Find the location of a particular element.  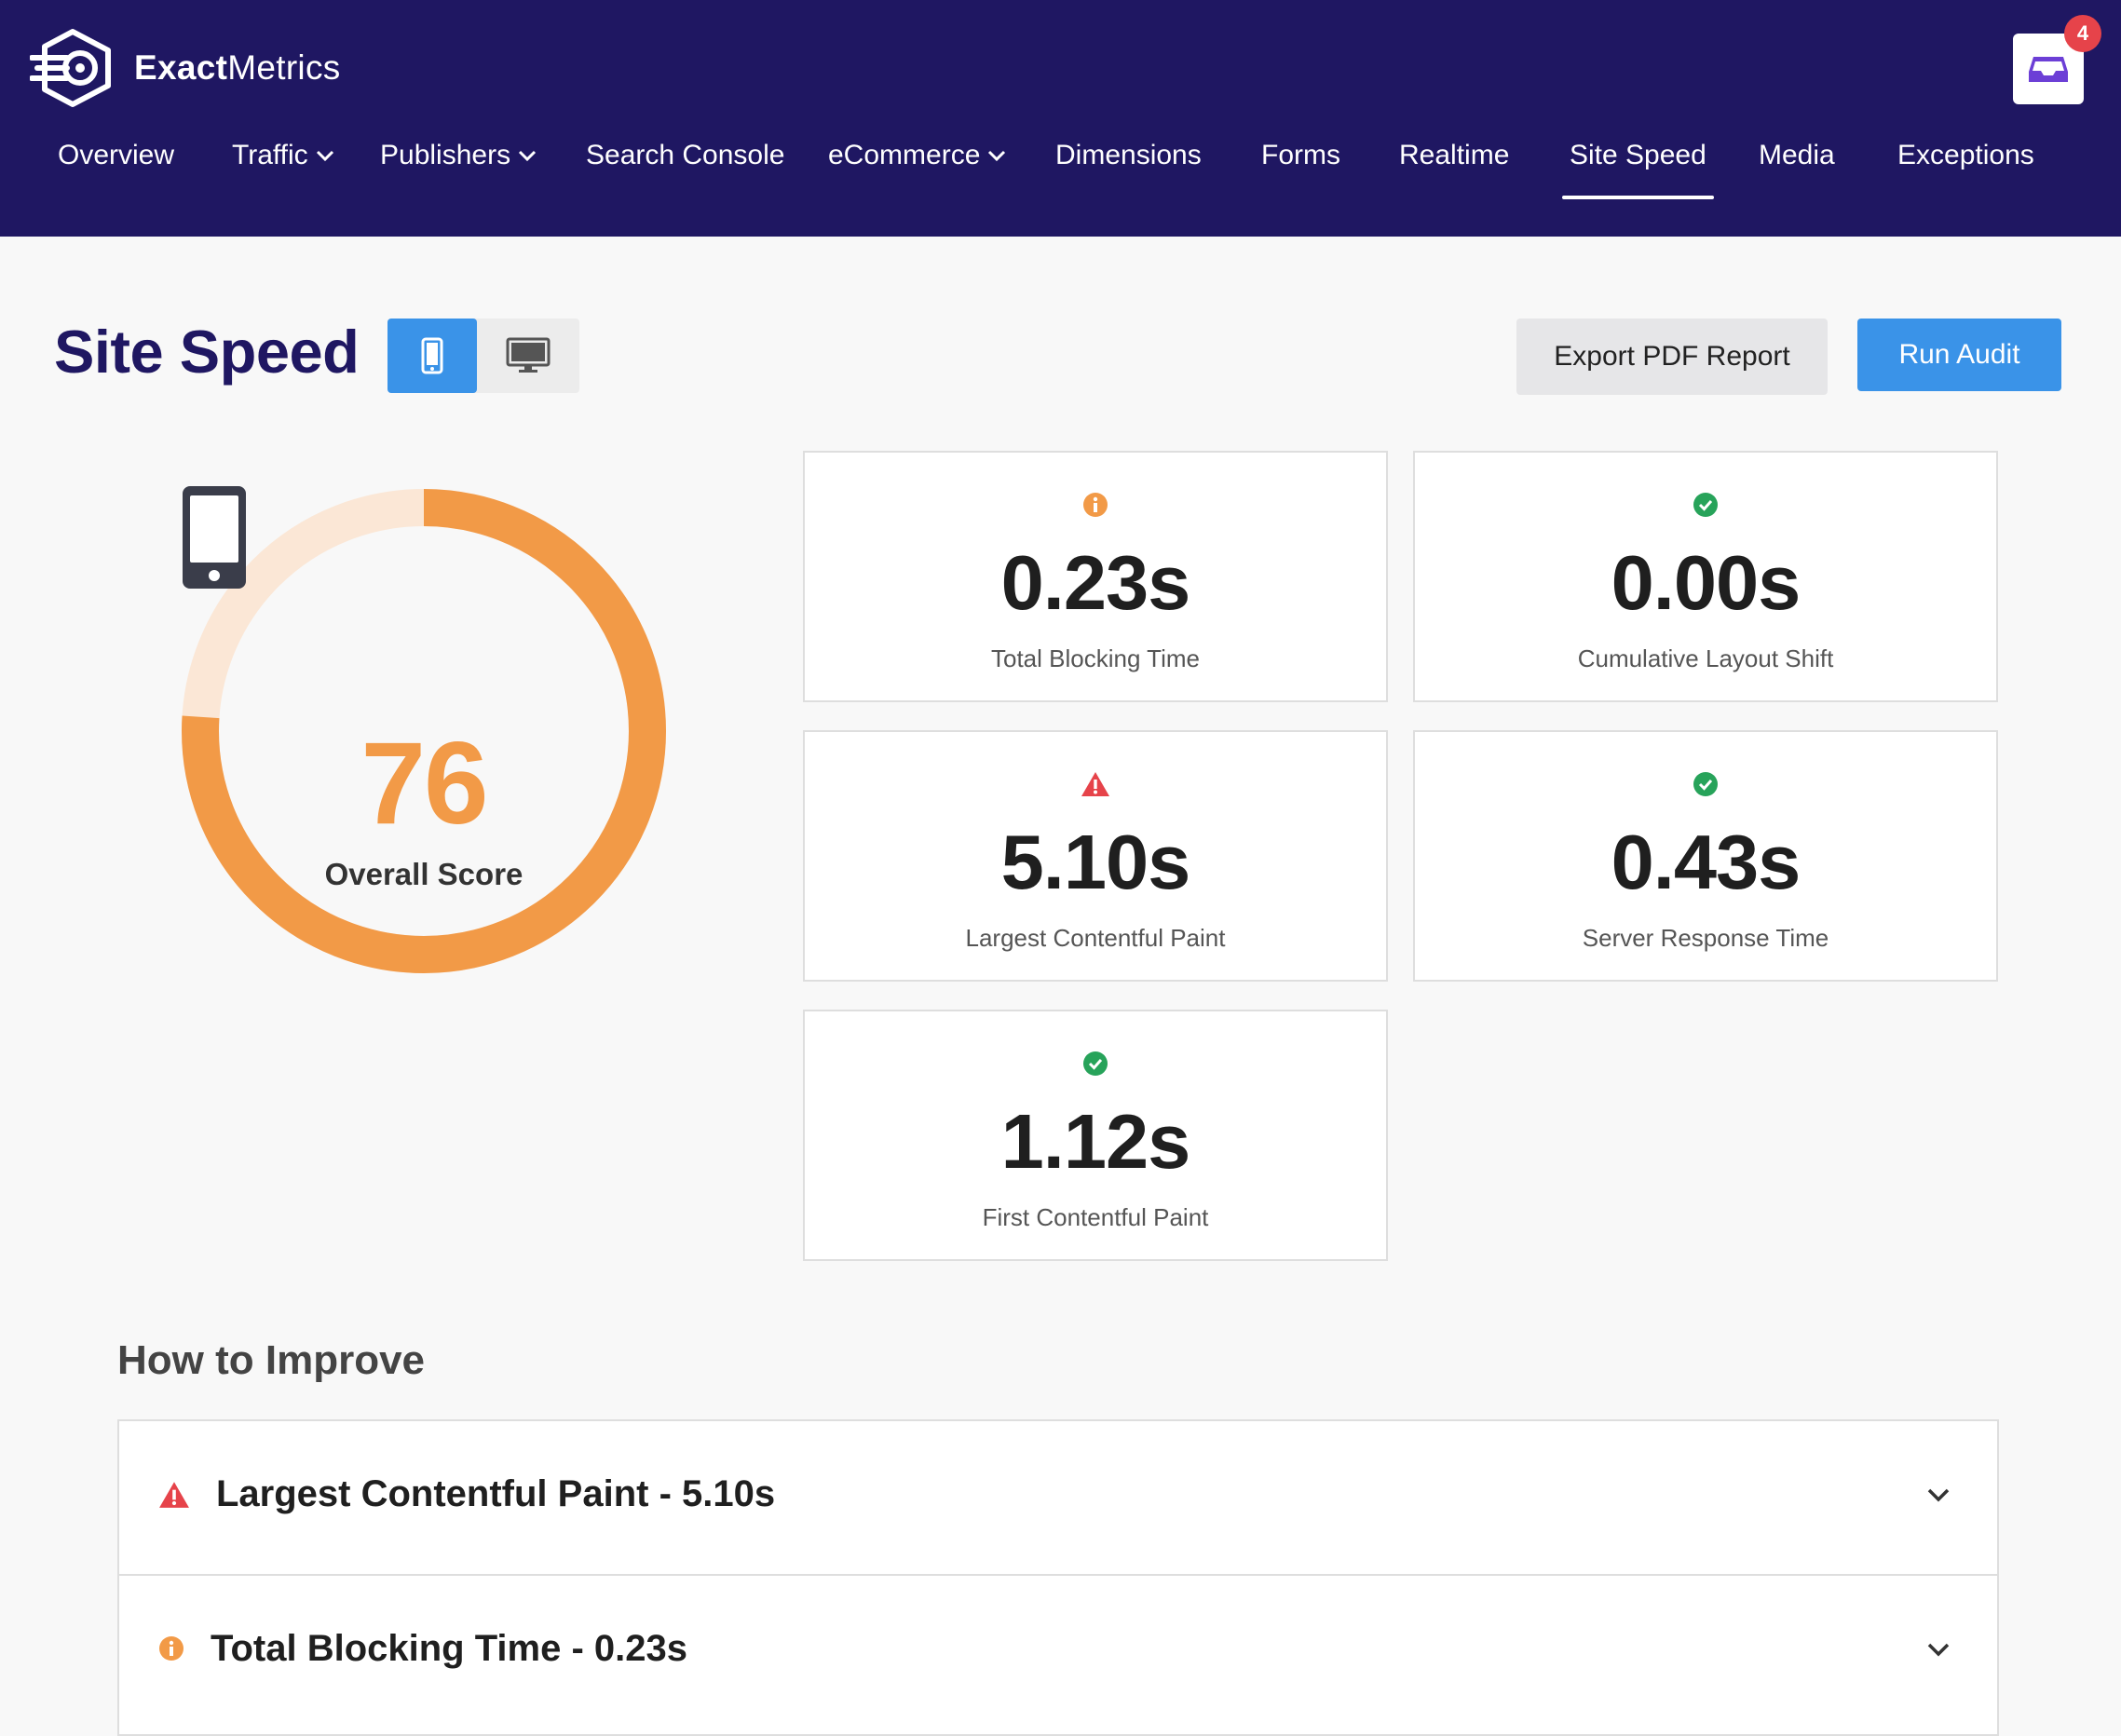

exactmetrics-logo-icon is located at coordinates (70, 68).